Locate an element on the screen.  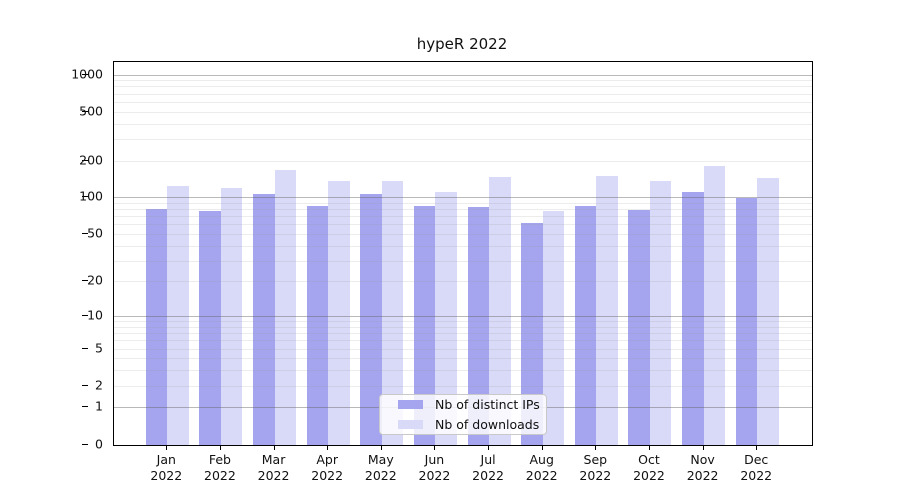
x-tick-label-apr: Apr 2022 is located at coordinates (327, 467).